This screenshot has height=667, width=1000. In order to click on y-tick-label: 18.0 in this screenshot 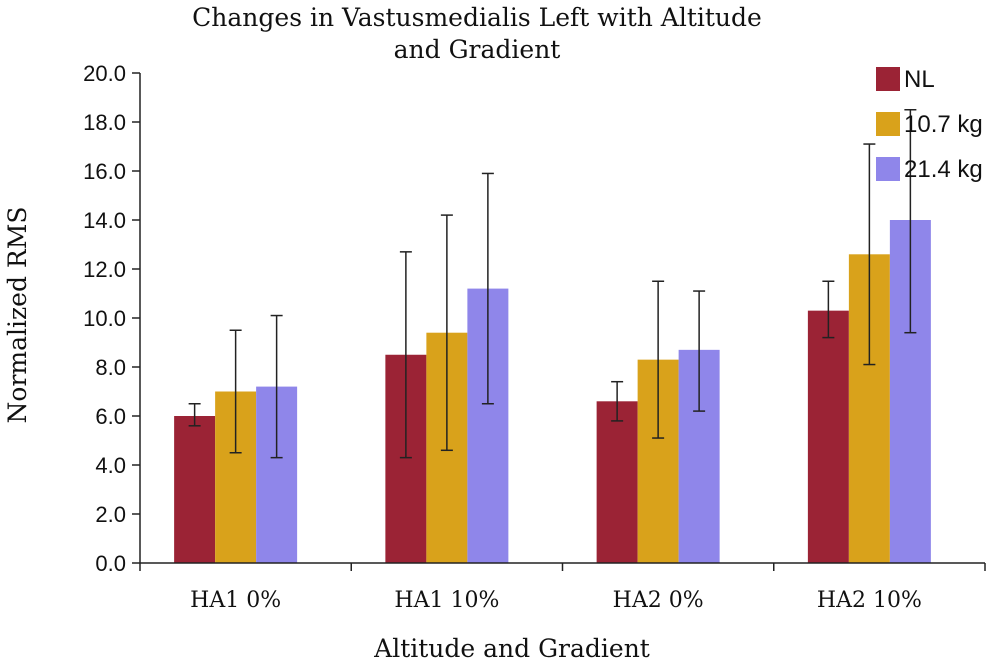, I will do `click(104, 122)`.